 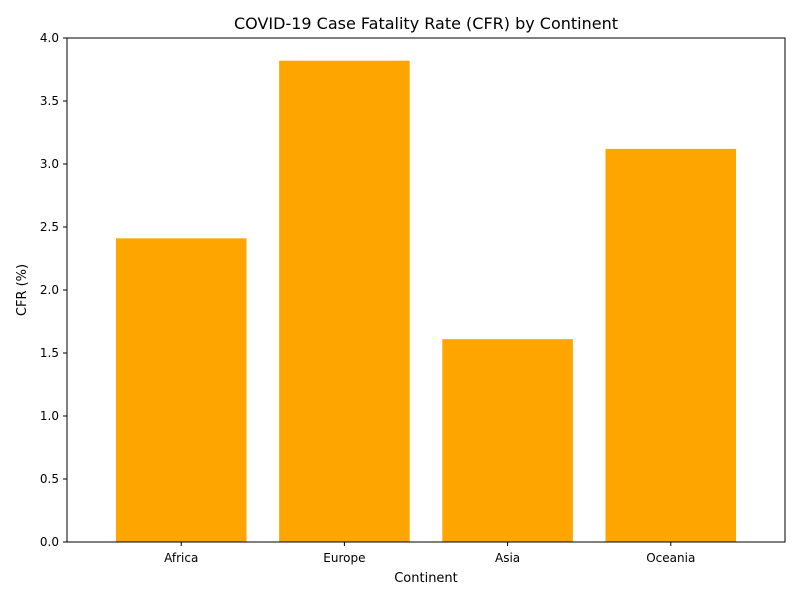 I want to click on x-tick-label: Europe, so click(x=344, y=558).